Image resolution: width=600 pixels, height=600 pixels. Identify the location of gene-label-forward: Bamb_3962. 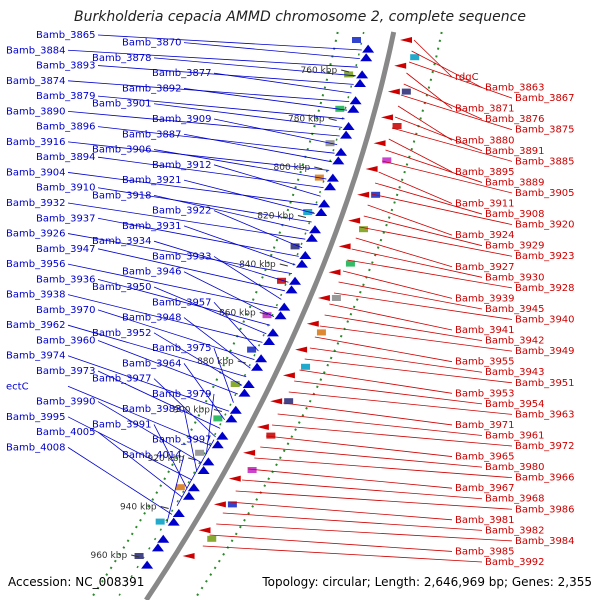
(36, 325).